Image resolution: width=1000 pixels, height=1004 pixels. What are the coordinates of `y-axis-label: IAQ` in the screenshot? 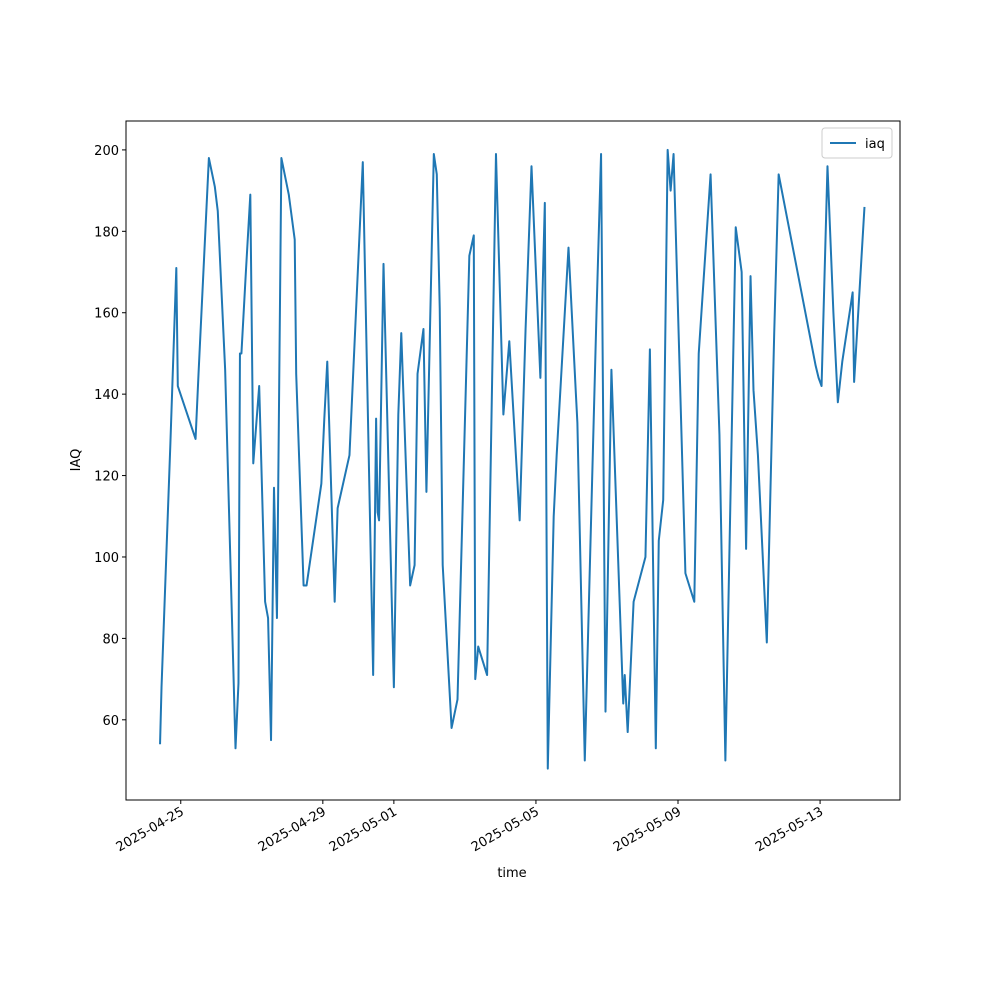 It's located at (76, 460).